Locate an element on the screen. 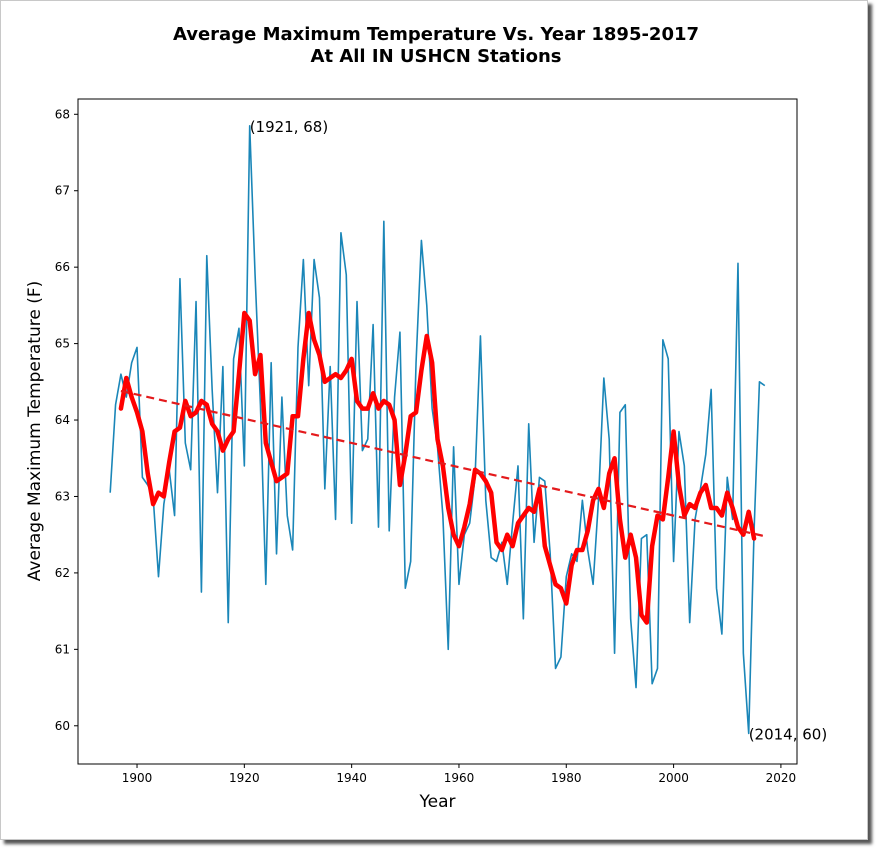 The image size is (876, 848). x-tick-label: 1960 is located at coordinates (459, 778).